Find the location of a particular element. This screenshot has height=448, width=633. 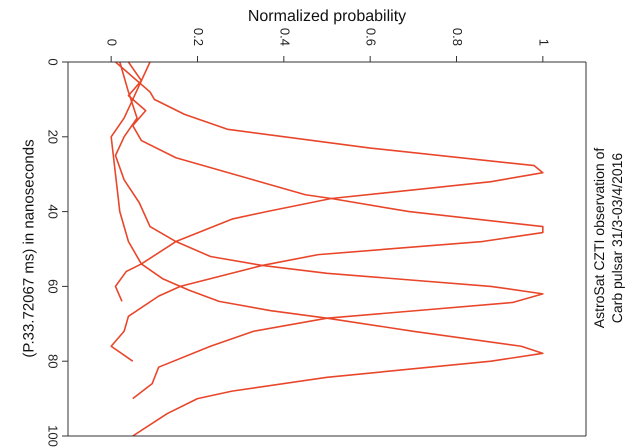

y-tick-label: 0 is located at coordinates (53, 62).